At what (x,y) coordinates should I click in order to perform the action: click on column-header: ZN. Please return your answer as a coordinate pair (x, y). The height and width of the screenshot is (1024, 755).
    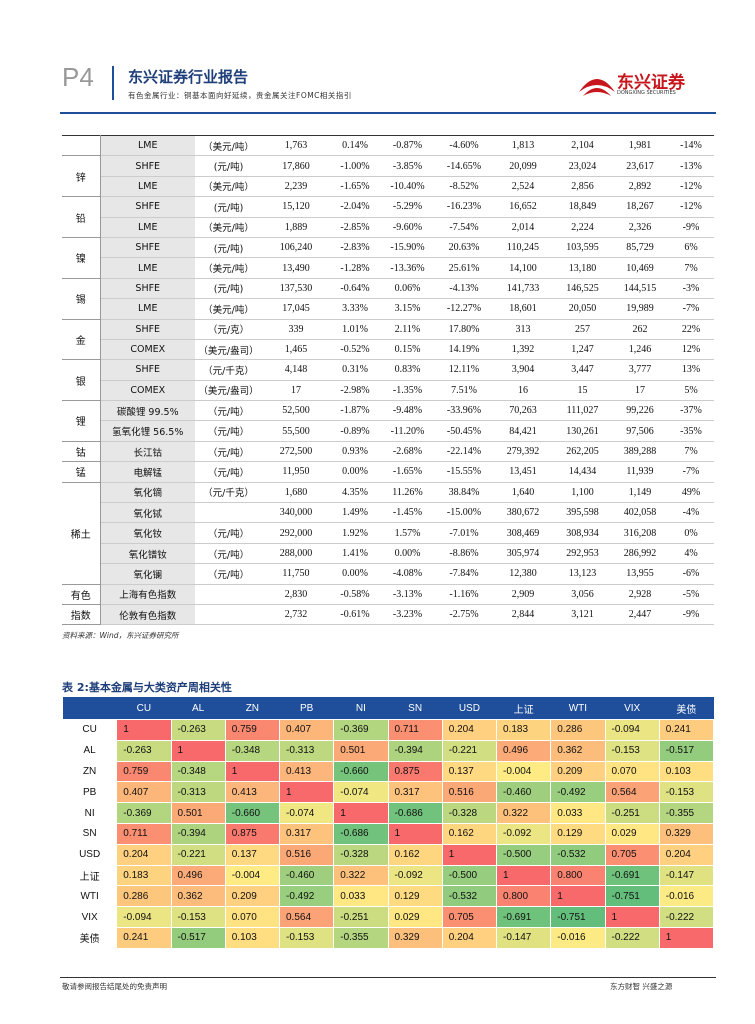
    Looking at the image, I should click on (252, 708).